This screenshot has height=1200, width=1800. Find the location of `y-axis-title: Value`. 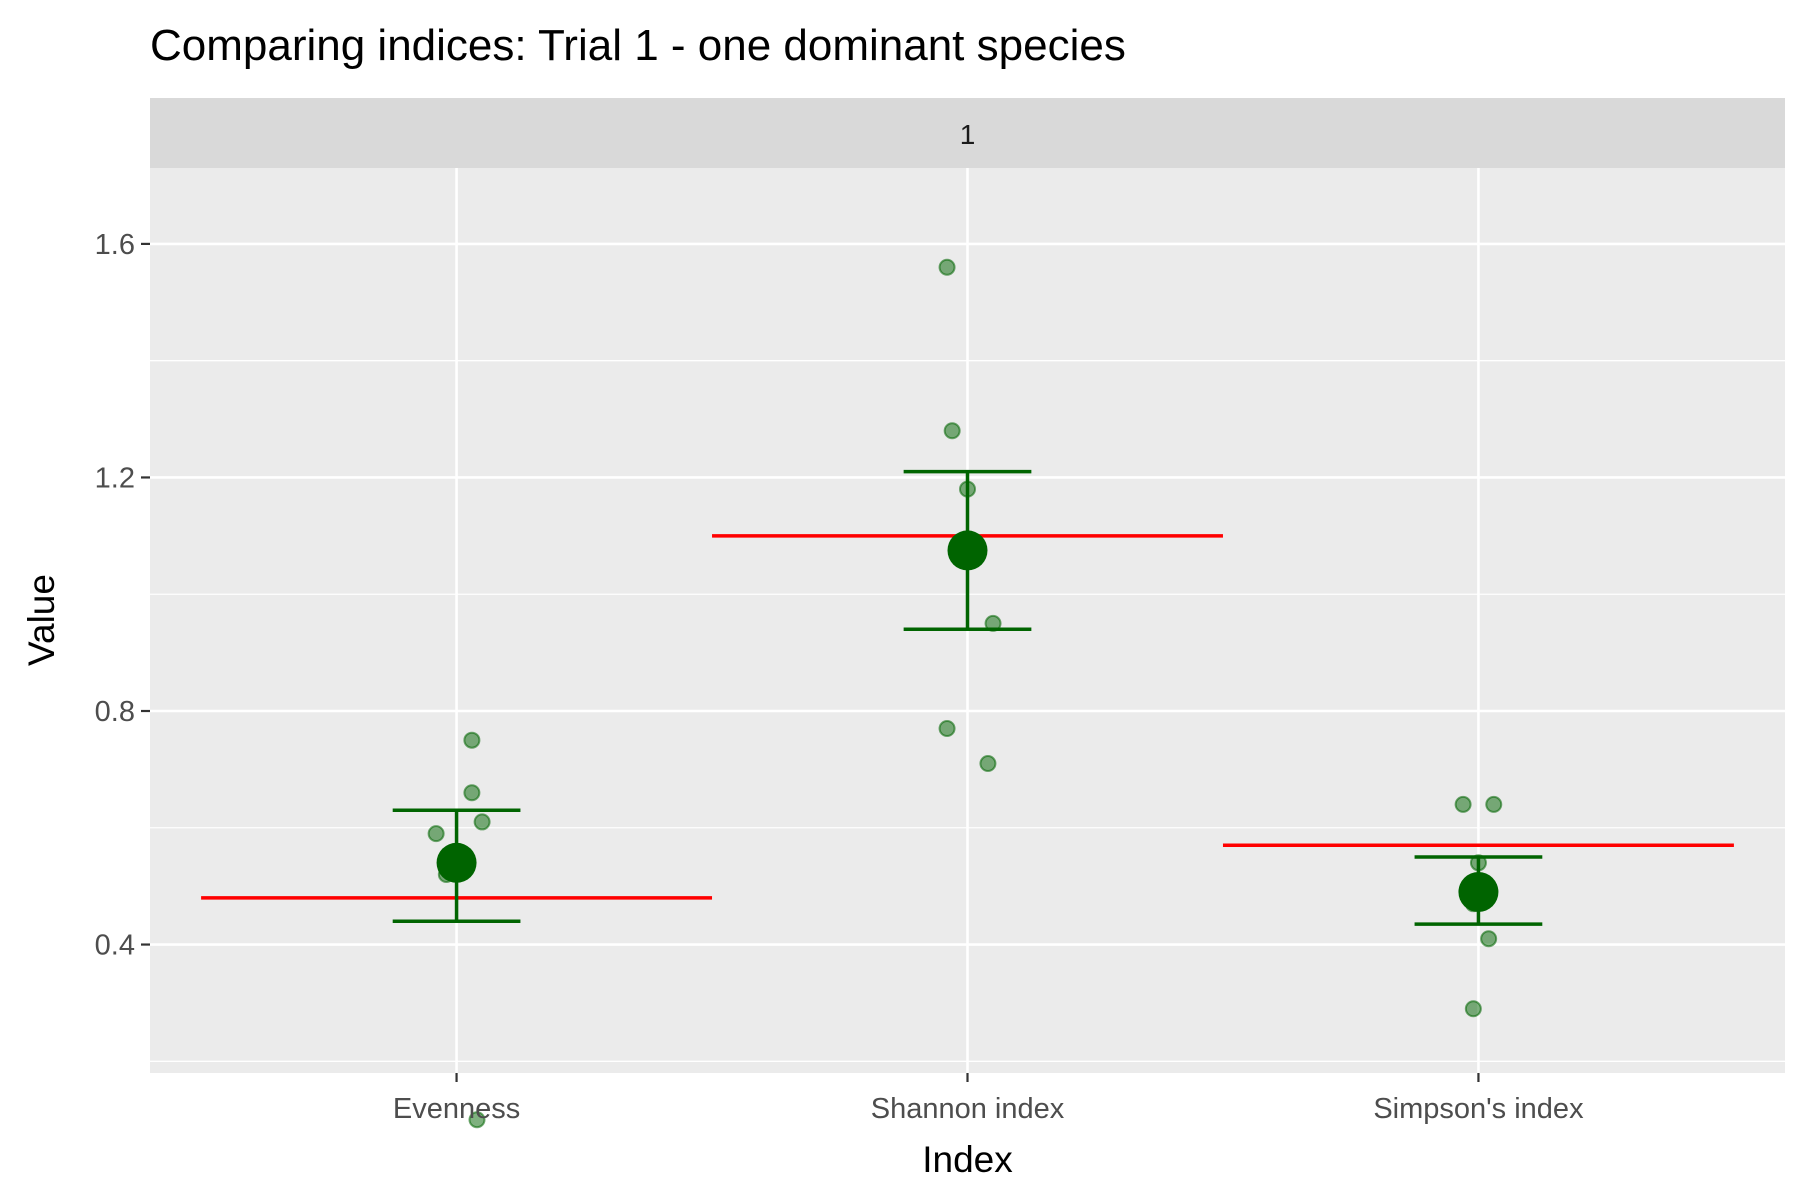

y-axis-title: Value is located at coordinates (41, 620).